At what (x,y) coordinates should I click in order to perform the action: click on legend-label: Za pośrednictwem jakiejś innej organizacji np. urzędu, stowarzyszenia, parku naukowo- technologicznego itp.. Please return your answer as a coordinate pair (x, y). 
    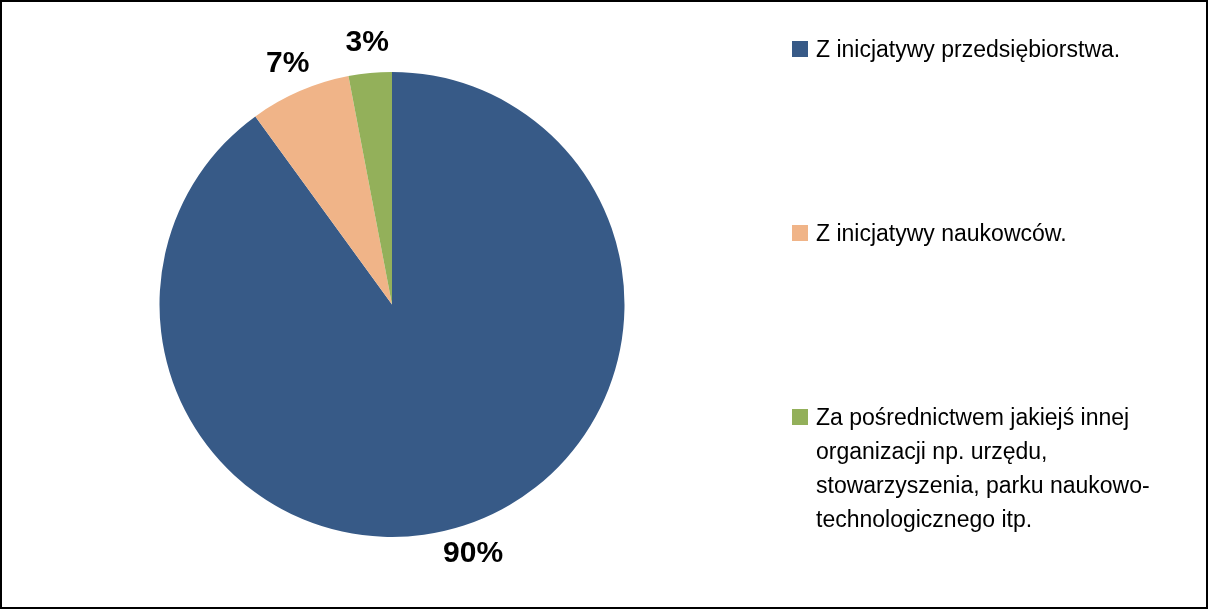
    Looking at the image, I should click on (983, 468).